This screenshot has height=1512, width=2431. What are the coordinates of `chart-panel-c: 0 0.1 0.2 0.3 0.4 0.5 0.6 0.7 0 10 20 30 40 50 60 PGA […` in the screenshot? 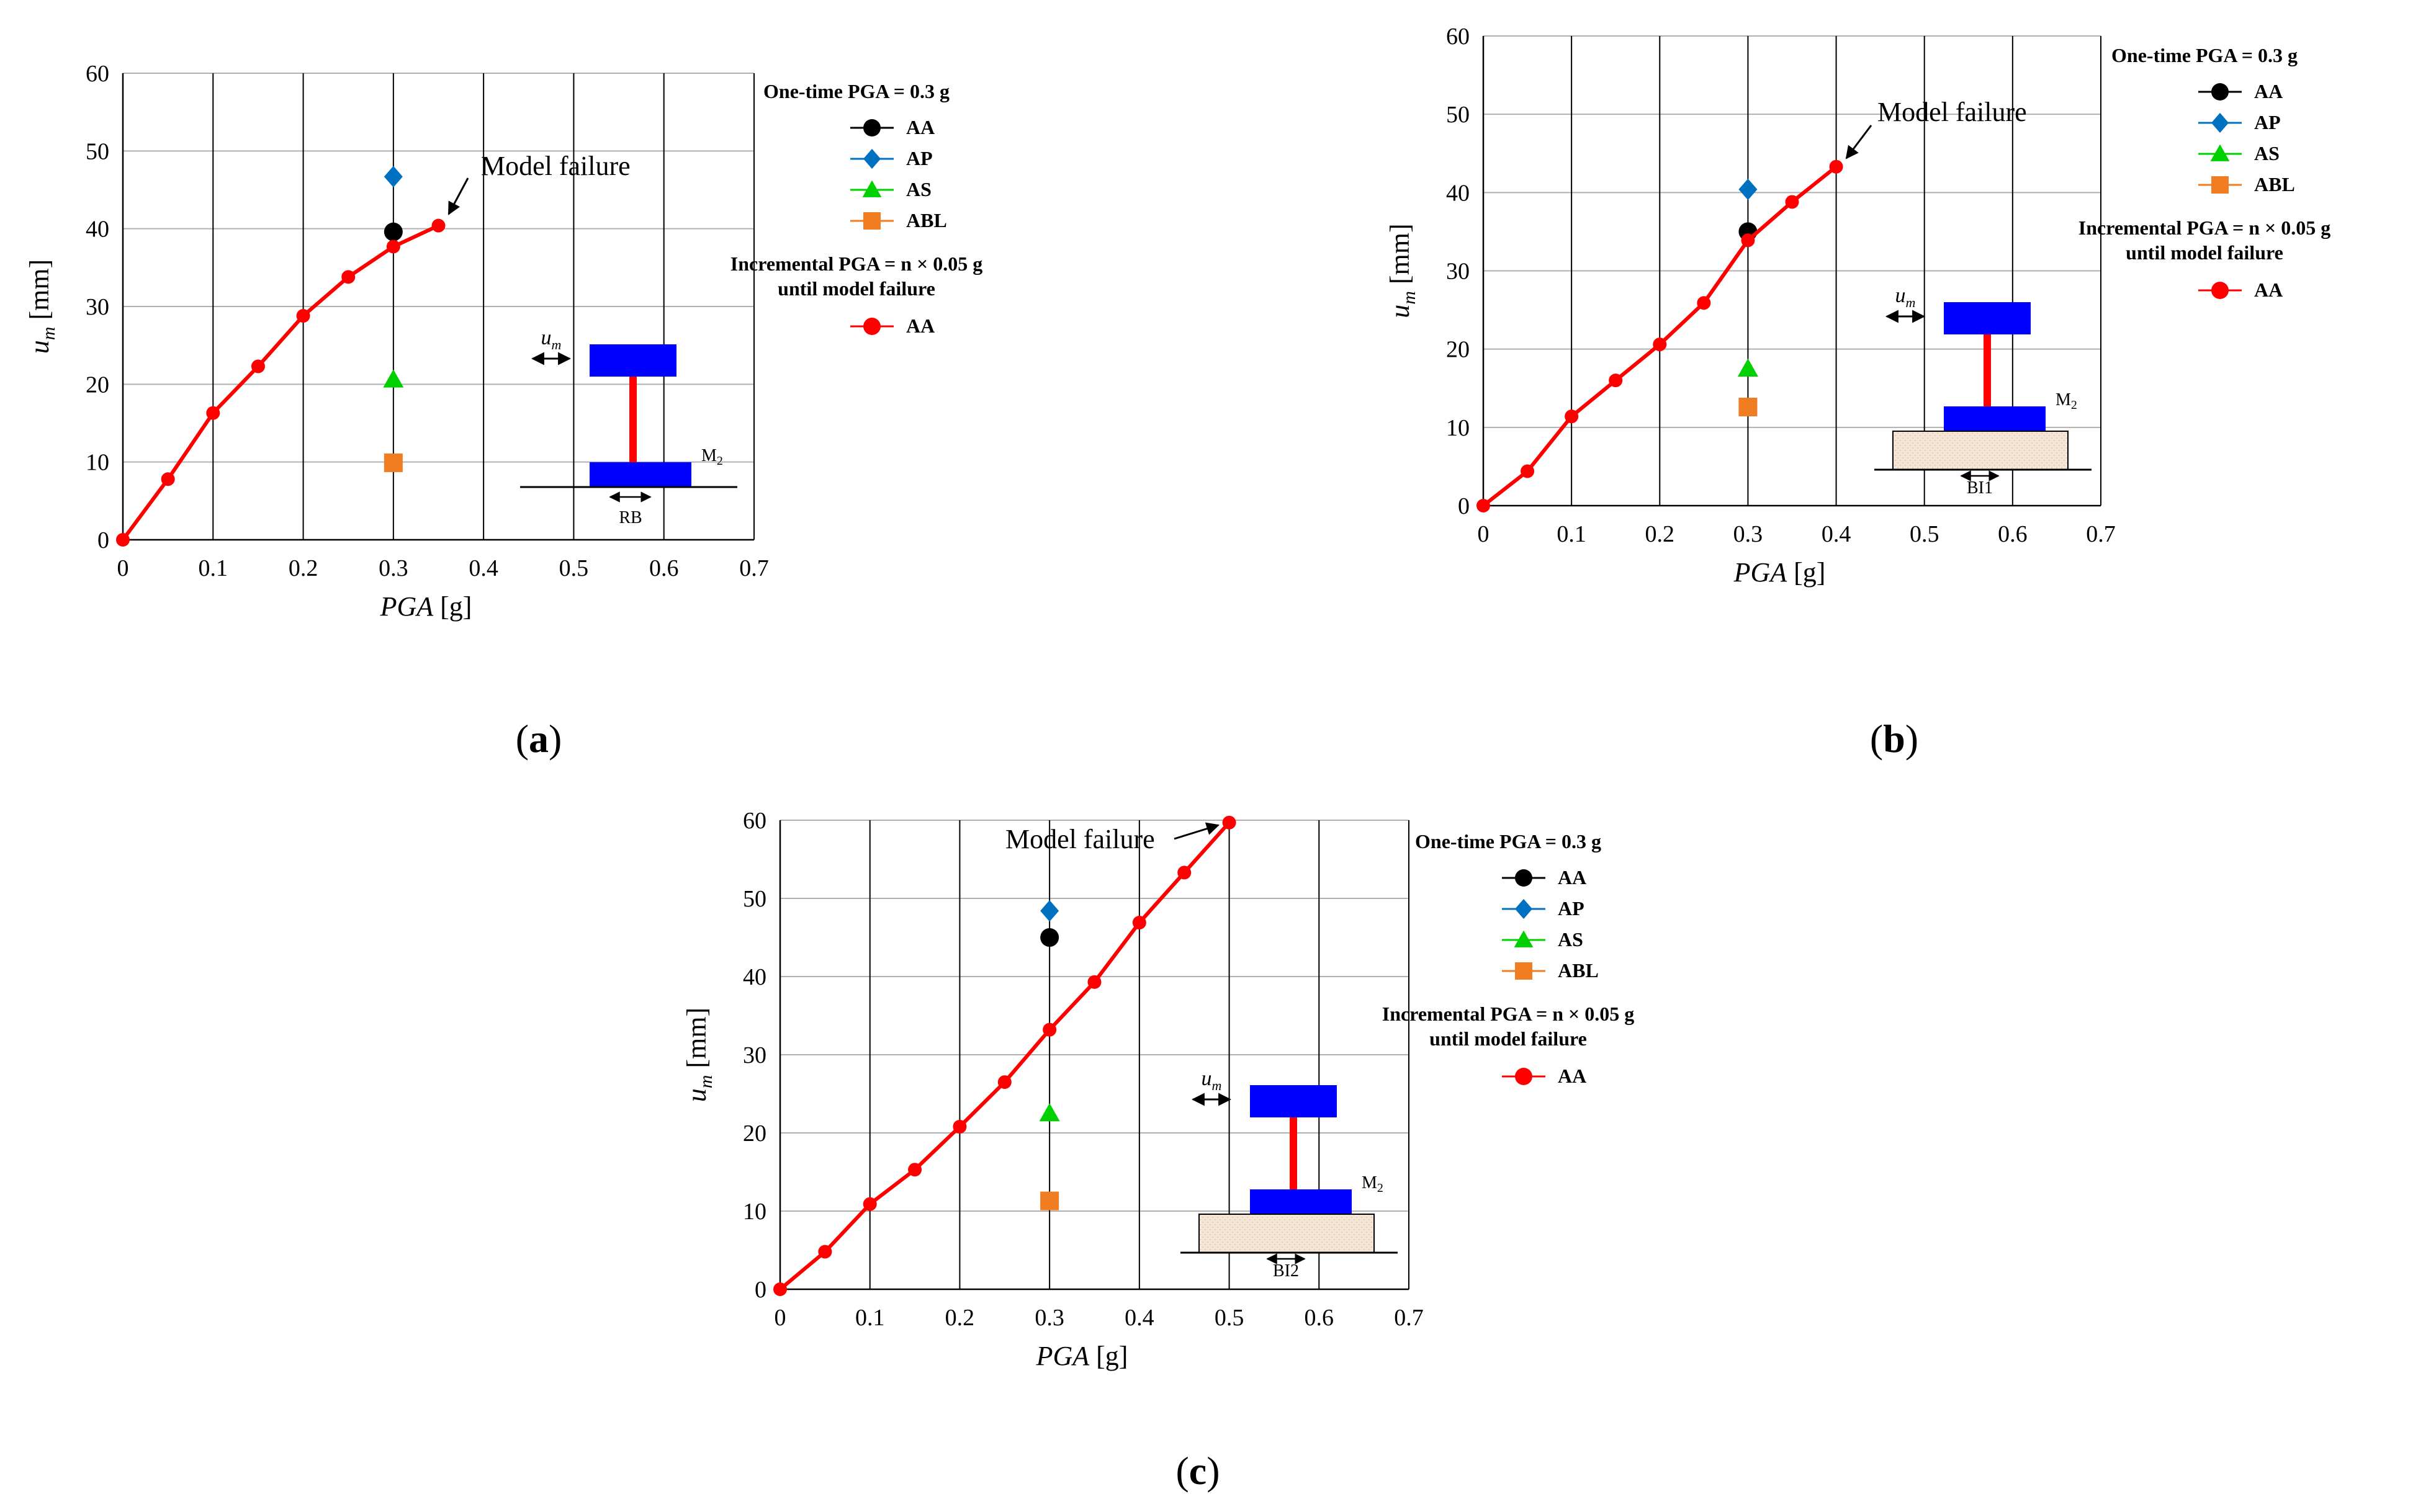 It's located at (1157, 1089).